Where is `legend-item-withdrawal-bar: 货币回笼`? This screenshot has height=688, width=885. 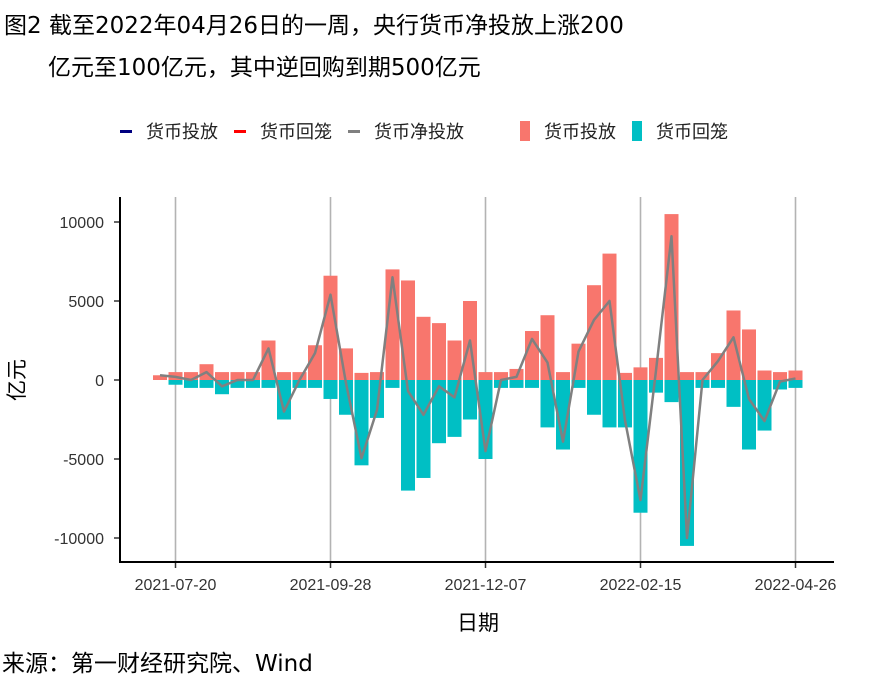
legend-item-withdrawal-bar: 货币回笼 is located at coordinates (680, 131).